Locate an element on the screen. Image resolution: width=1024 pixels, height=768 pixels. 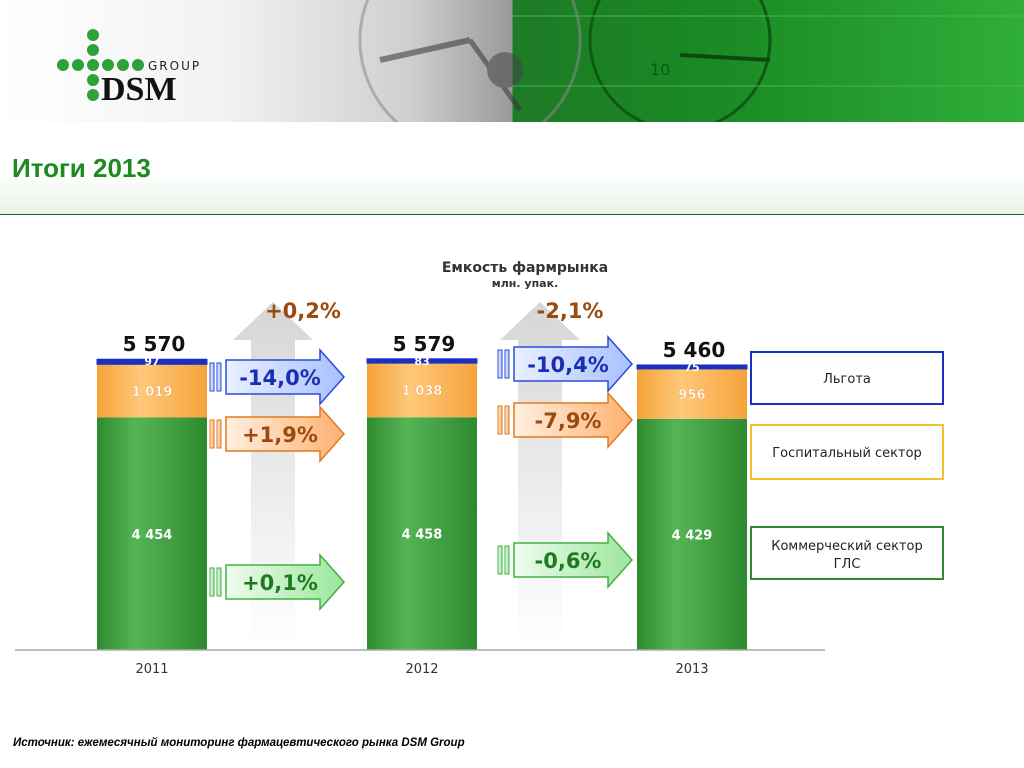
chart-subtitle: млн. упак. is located at coordinates (525, 283).